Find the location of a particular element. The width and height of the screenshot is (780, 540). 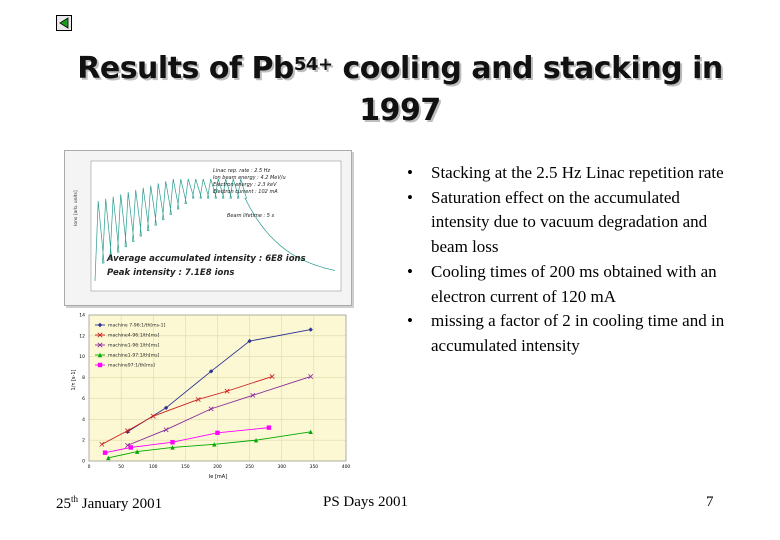

title-line2: 1997 is located at coordinates (400, 110).